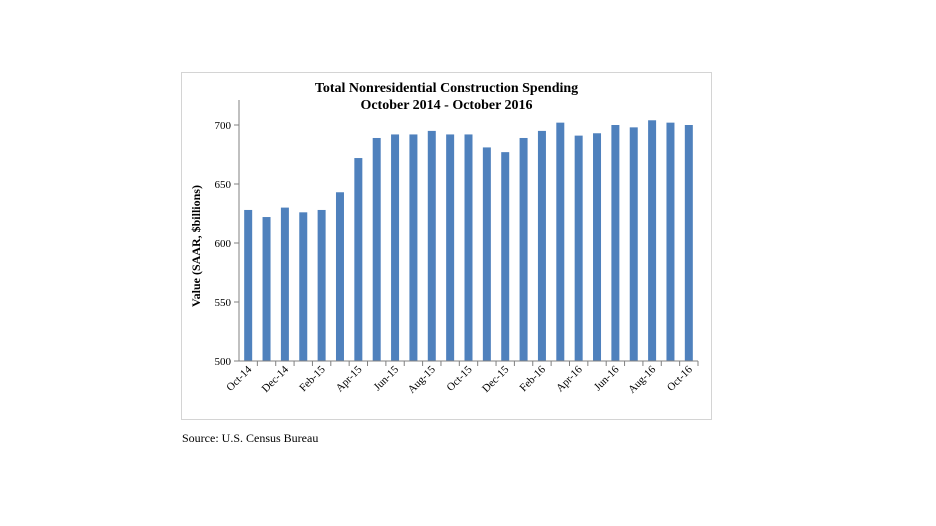 The image size is (936, 526). What do you see at coordinates (312, 378) in the screenshot?
I see `x-tick-label: Feb-15` at bounding box center [312, 378].